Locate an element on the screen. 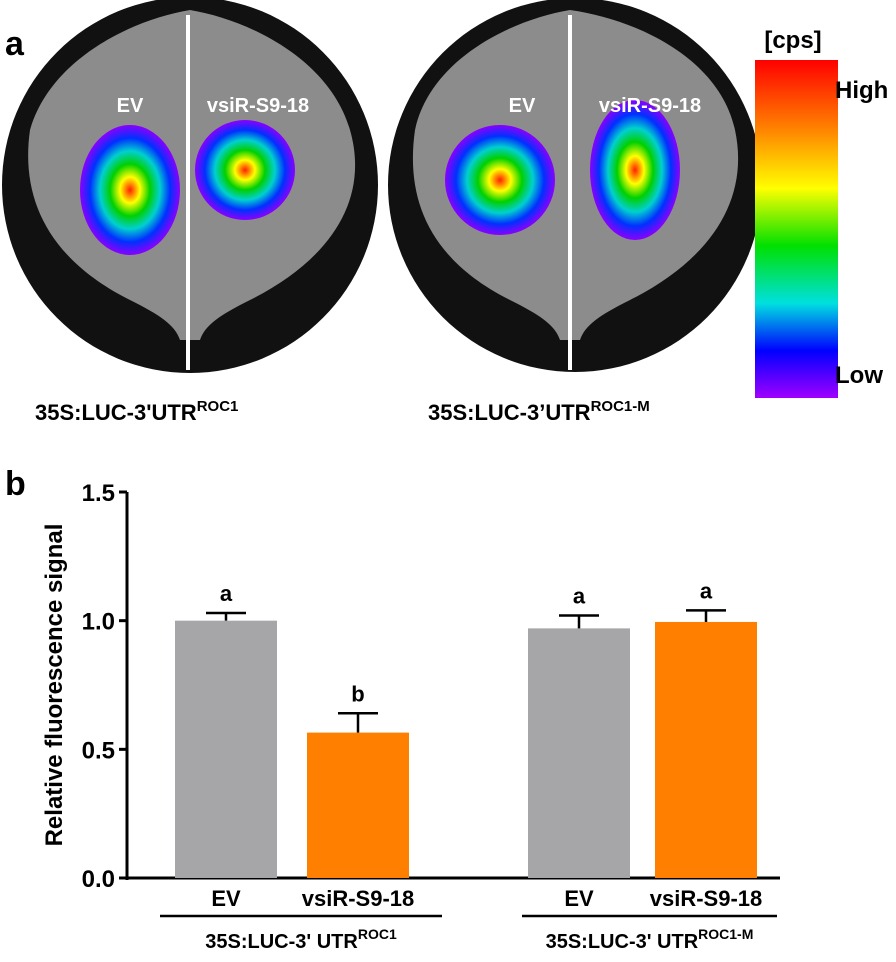 Image resolution: width=896 pixels, height=962 pixels. y-axis-label: Relative fluorescence signal is located at coordinates (54, 685).